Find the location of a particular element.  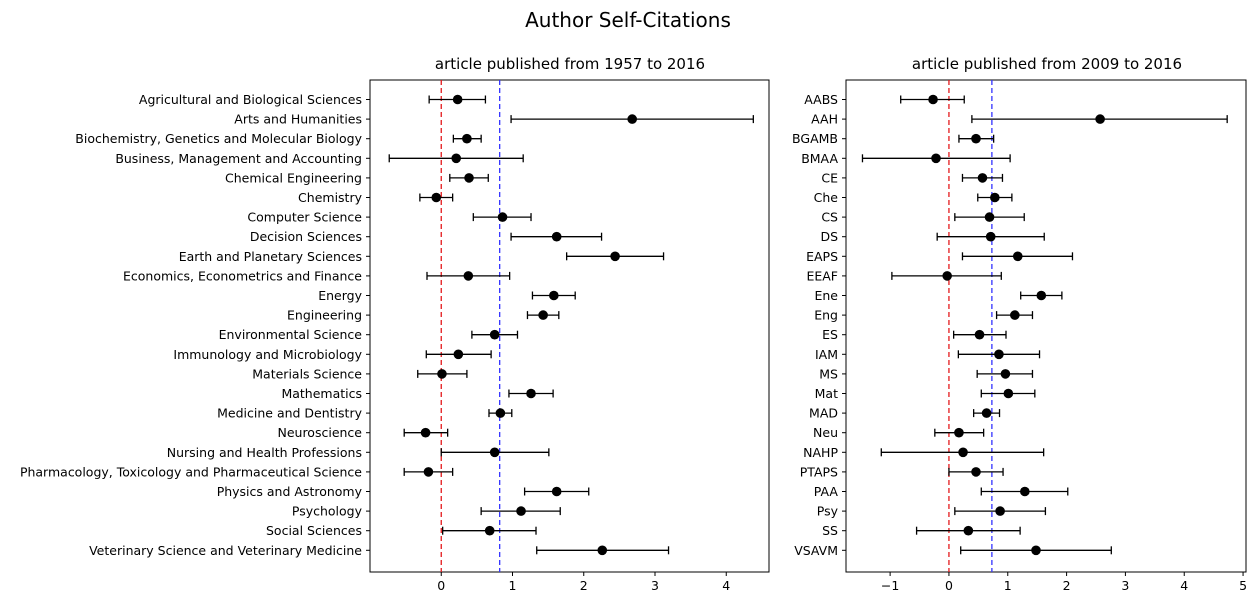

right-y-tick-label: BGAMB is located at coordinates (815, 138).